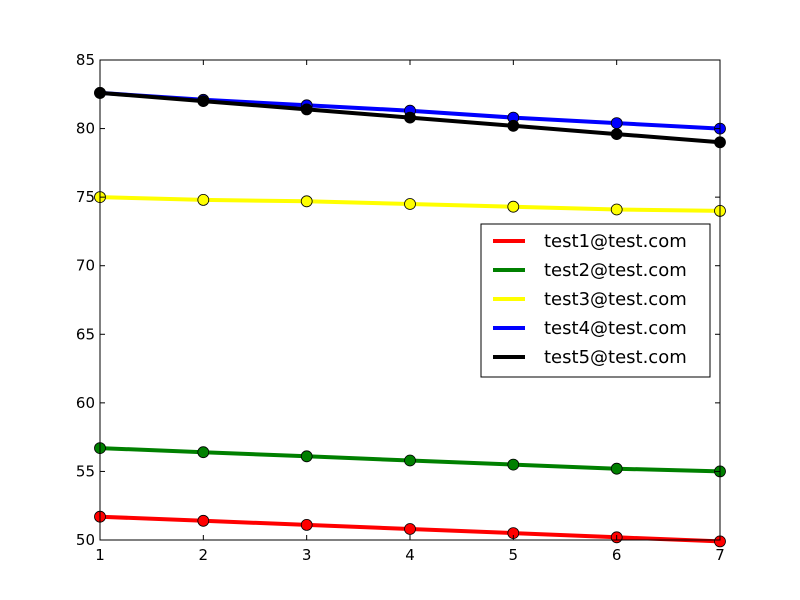 The image size is (800, 600). Describe the element at coordinates (204, 555) in the screenshot. I see `x-tick-label: 2` at that location.